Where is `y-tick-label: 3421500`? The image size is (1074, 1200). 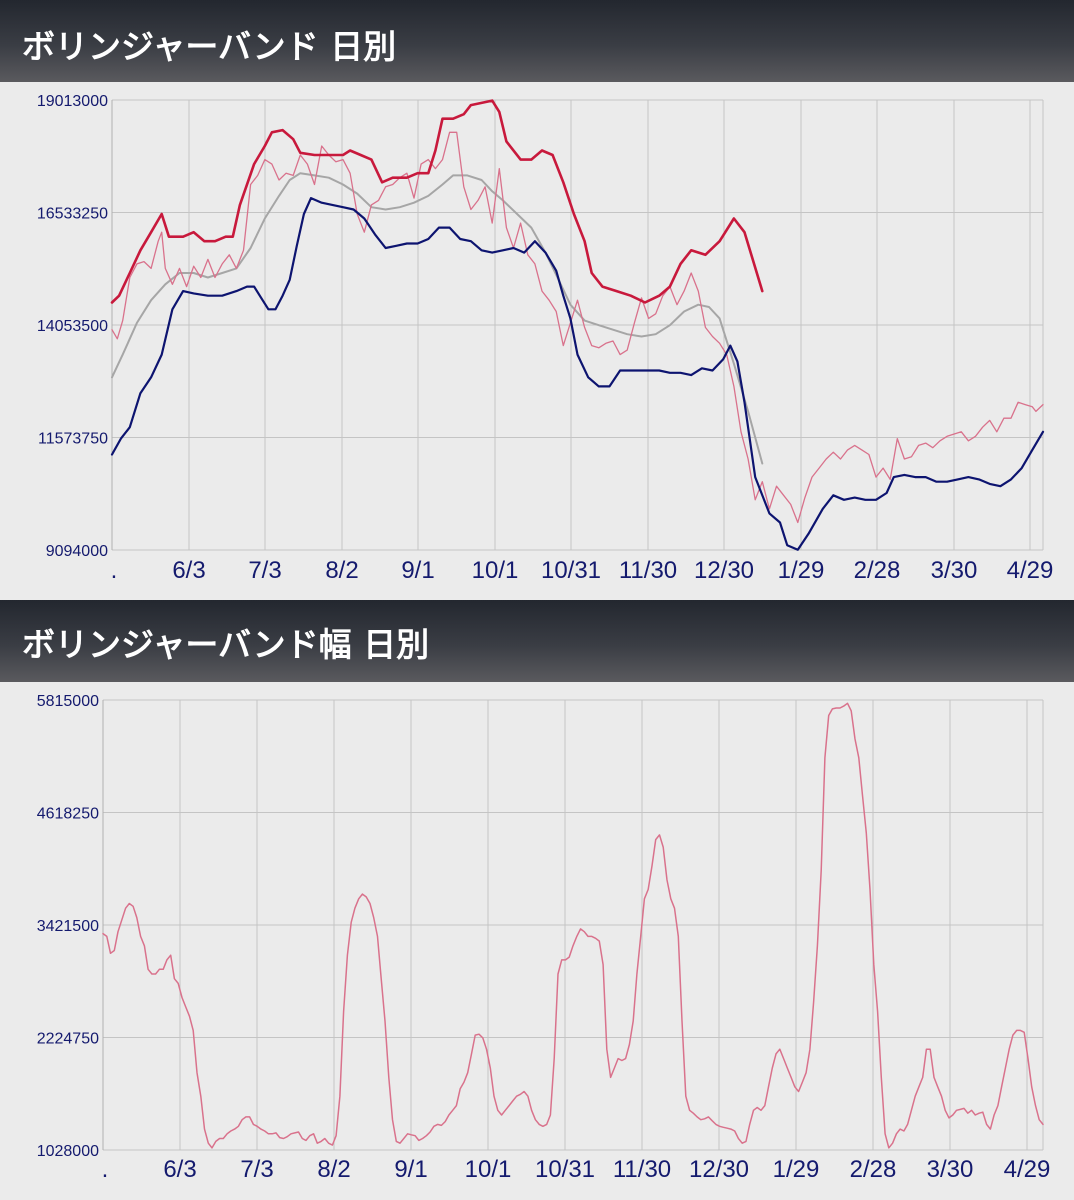 y-tick-label: 3421500 is located at coordinates (68, 926).